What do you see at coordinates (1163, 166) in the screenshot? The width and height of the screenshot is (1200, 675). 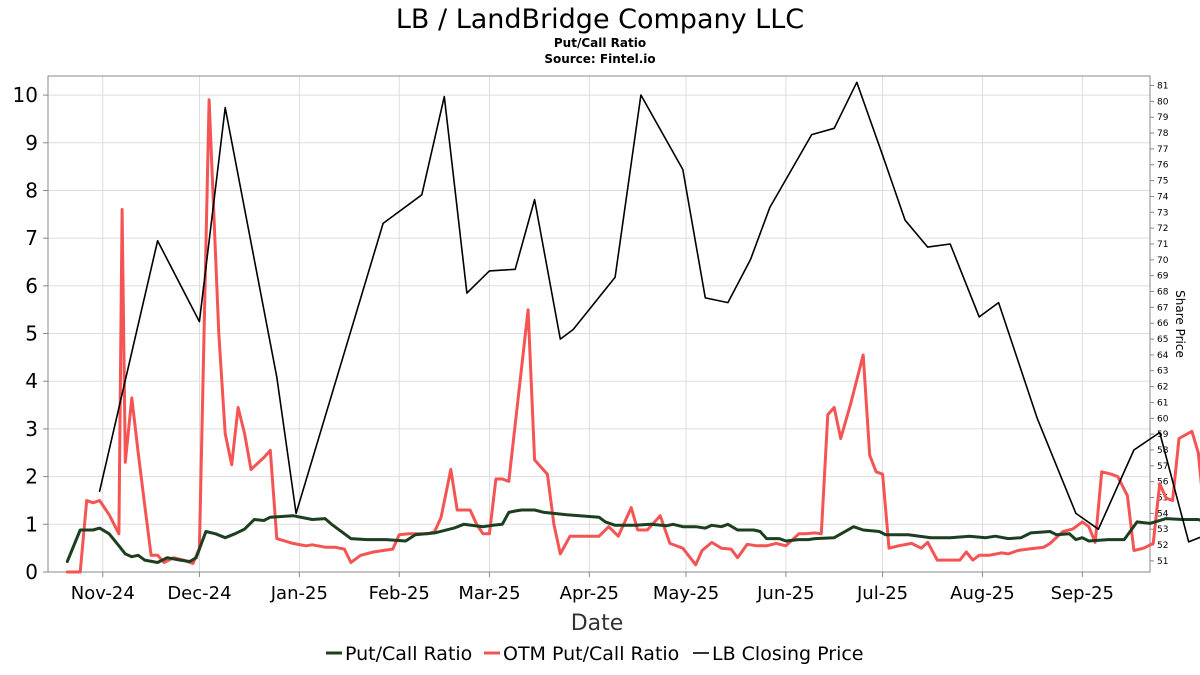 I see `y2-tick-label: 76` at bounding box center [1163, 166].